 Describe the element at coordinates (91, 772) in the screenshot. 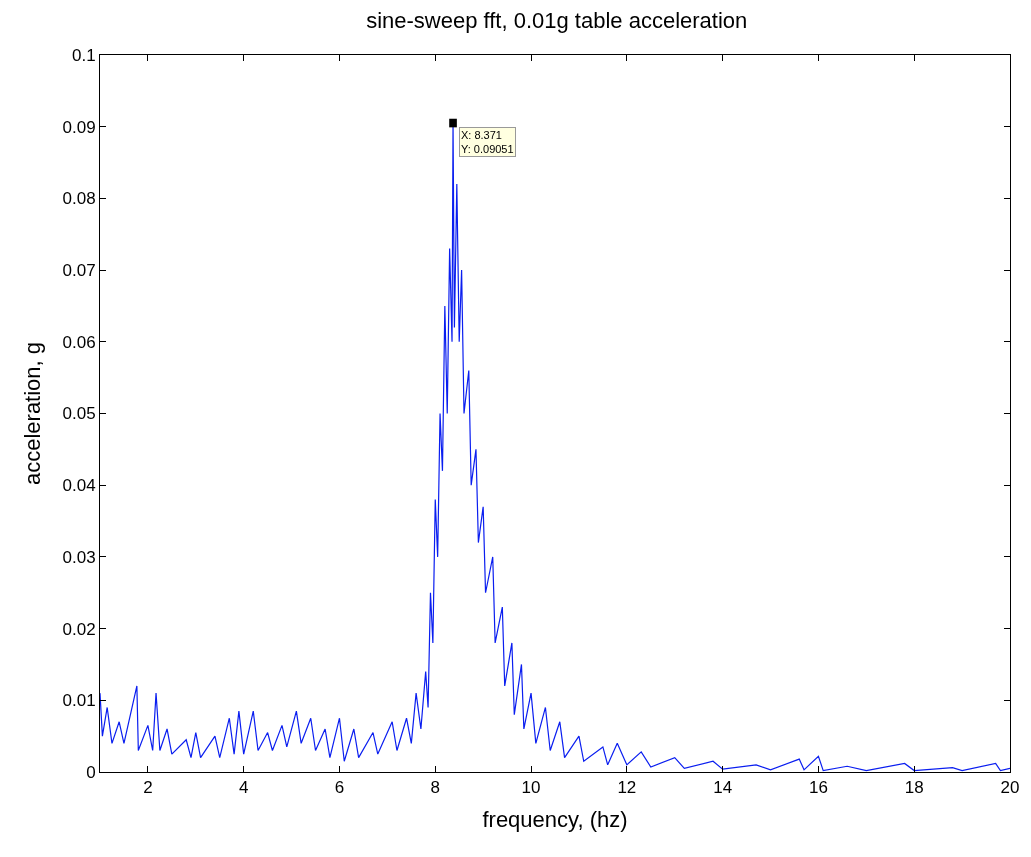

I see `y-tick-label: 0` at that location.